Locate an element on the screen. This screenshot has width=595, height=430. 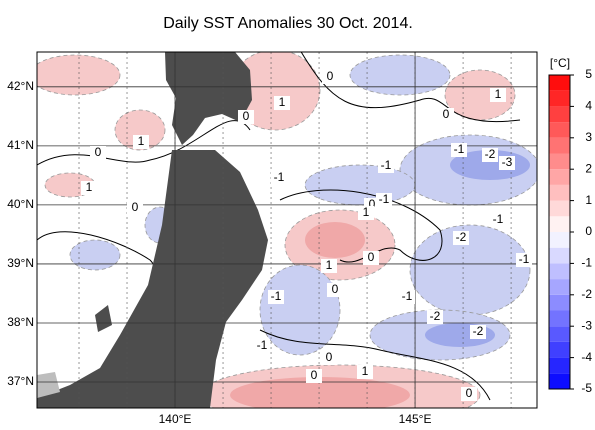
colorbar-tick-label: 5 is located at coordinates (588, 74).